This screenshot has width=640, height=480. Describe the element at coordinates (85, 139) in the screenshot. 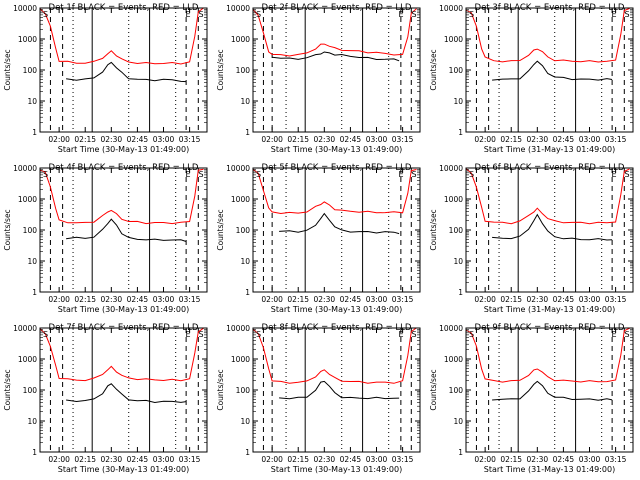

I see `x-tick-label: 02:15` at that location.